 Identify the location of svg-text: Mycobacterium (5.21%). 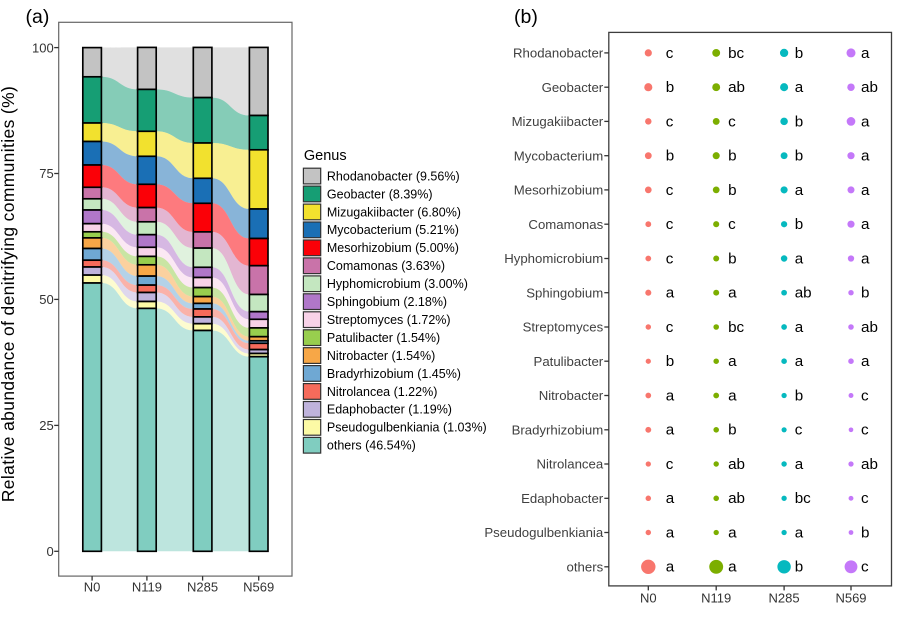
(393, 230).